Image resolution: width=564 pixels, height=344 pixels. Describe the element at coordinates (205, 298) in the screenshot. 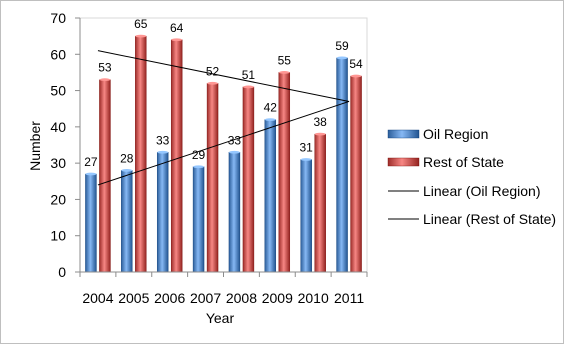

I see `x-tick-label: 2007` at that location.